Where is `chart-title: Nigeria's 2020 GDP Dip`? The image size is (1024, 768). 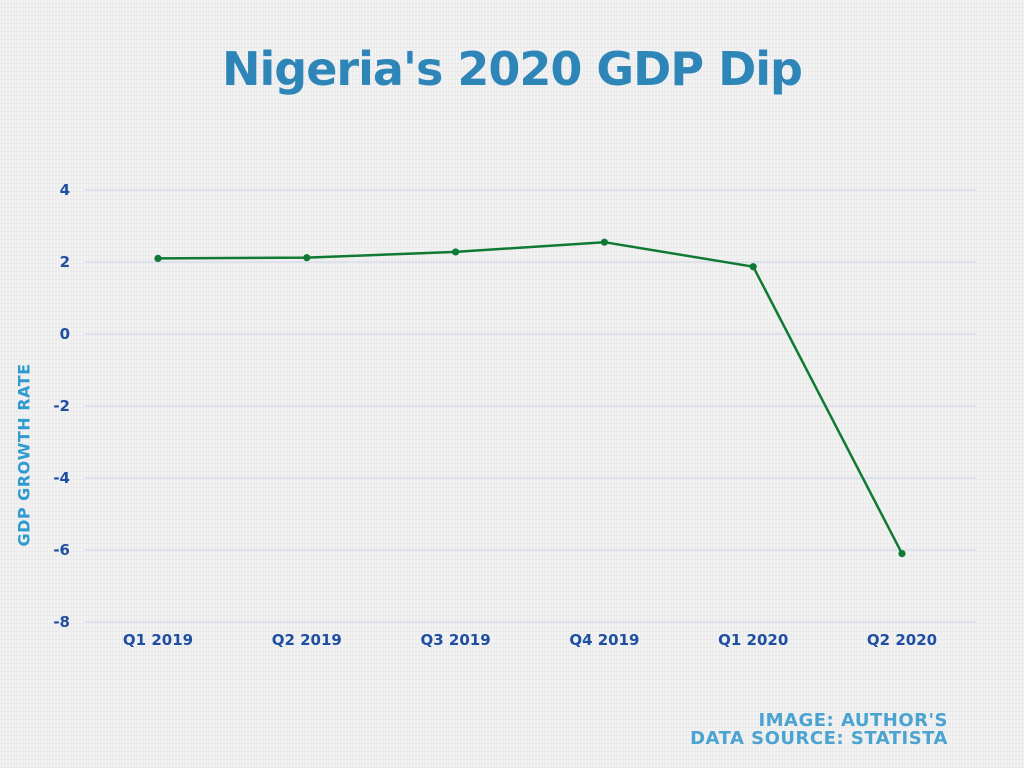
chart-title: Nigeria's 2020 GDP Dip is located at coordinates (512, 69).